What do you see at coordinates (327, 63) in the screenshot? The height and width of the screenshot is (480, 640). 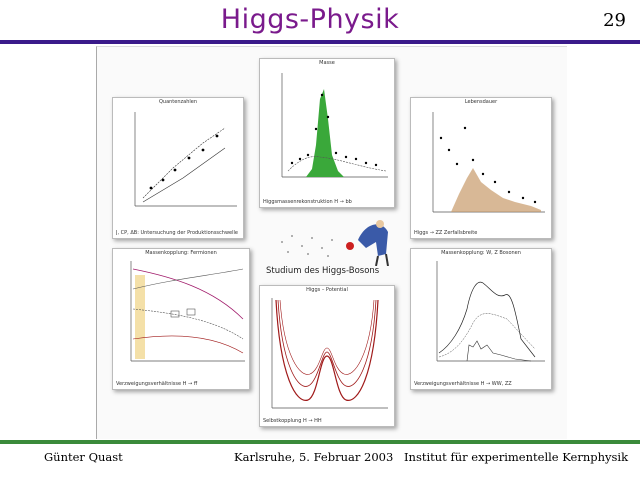 I see `panel-title: Masse` at bounding box center [327, 63].